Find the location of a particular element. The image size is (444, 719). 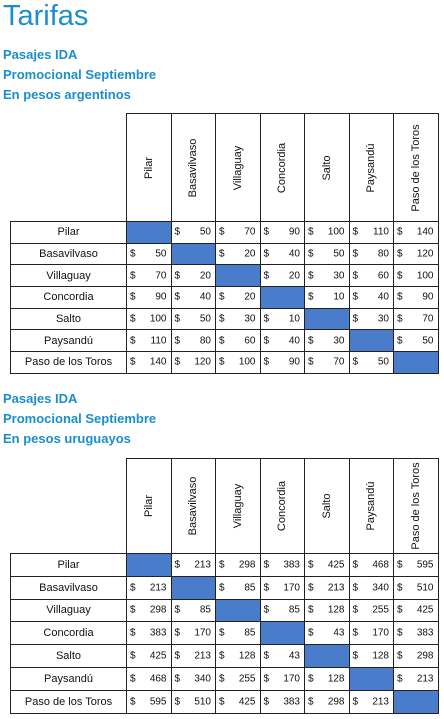

column-header: Paso de los Toros is located at coordinates (416, 167).